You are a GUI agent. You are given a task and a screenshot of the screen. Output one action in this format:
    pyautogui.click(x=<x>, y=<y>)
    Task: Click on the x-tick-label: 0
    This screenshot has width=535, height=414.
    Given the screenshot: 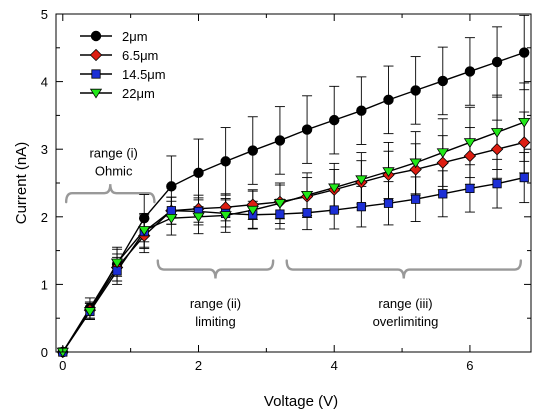 What is the action you would take?
    pyautogui.click(x=62, y=365)
    